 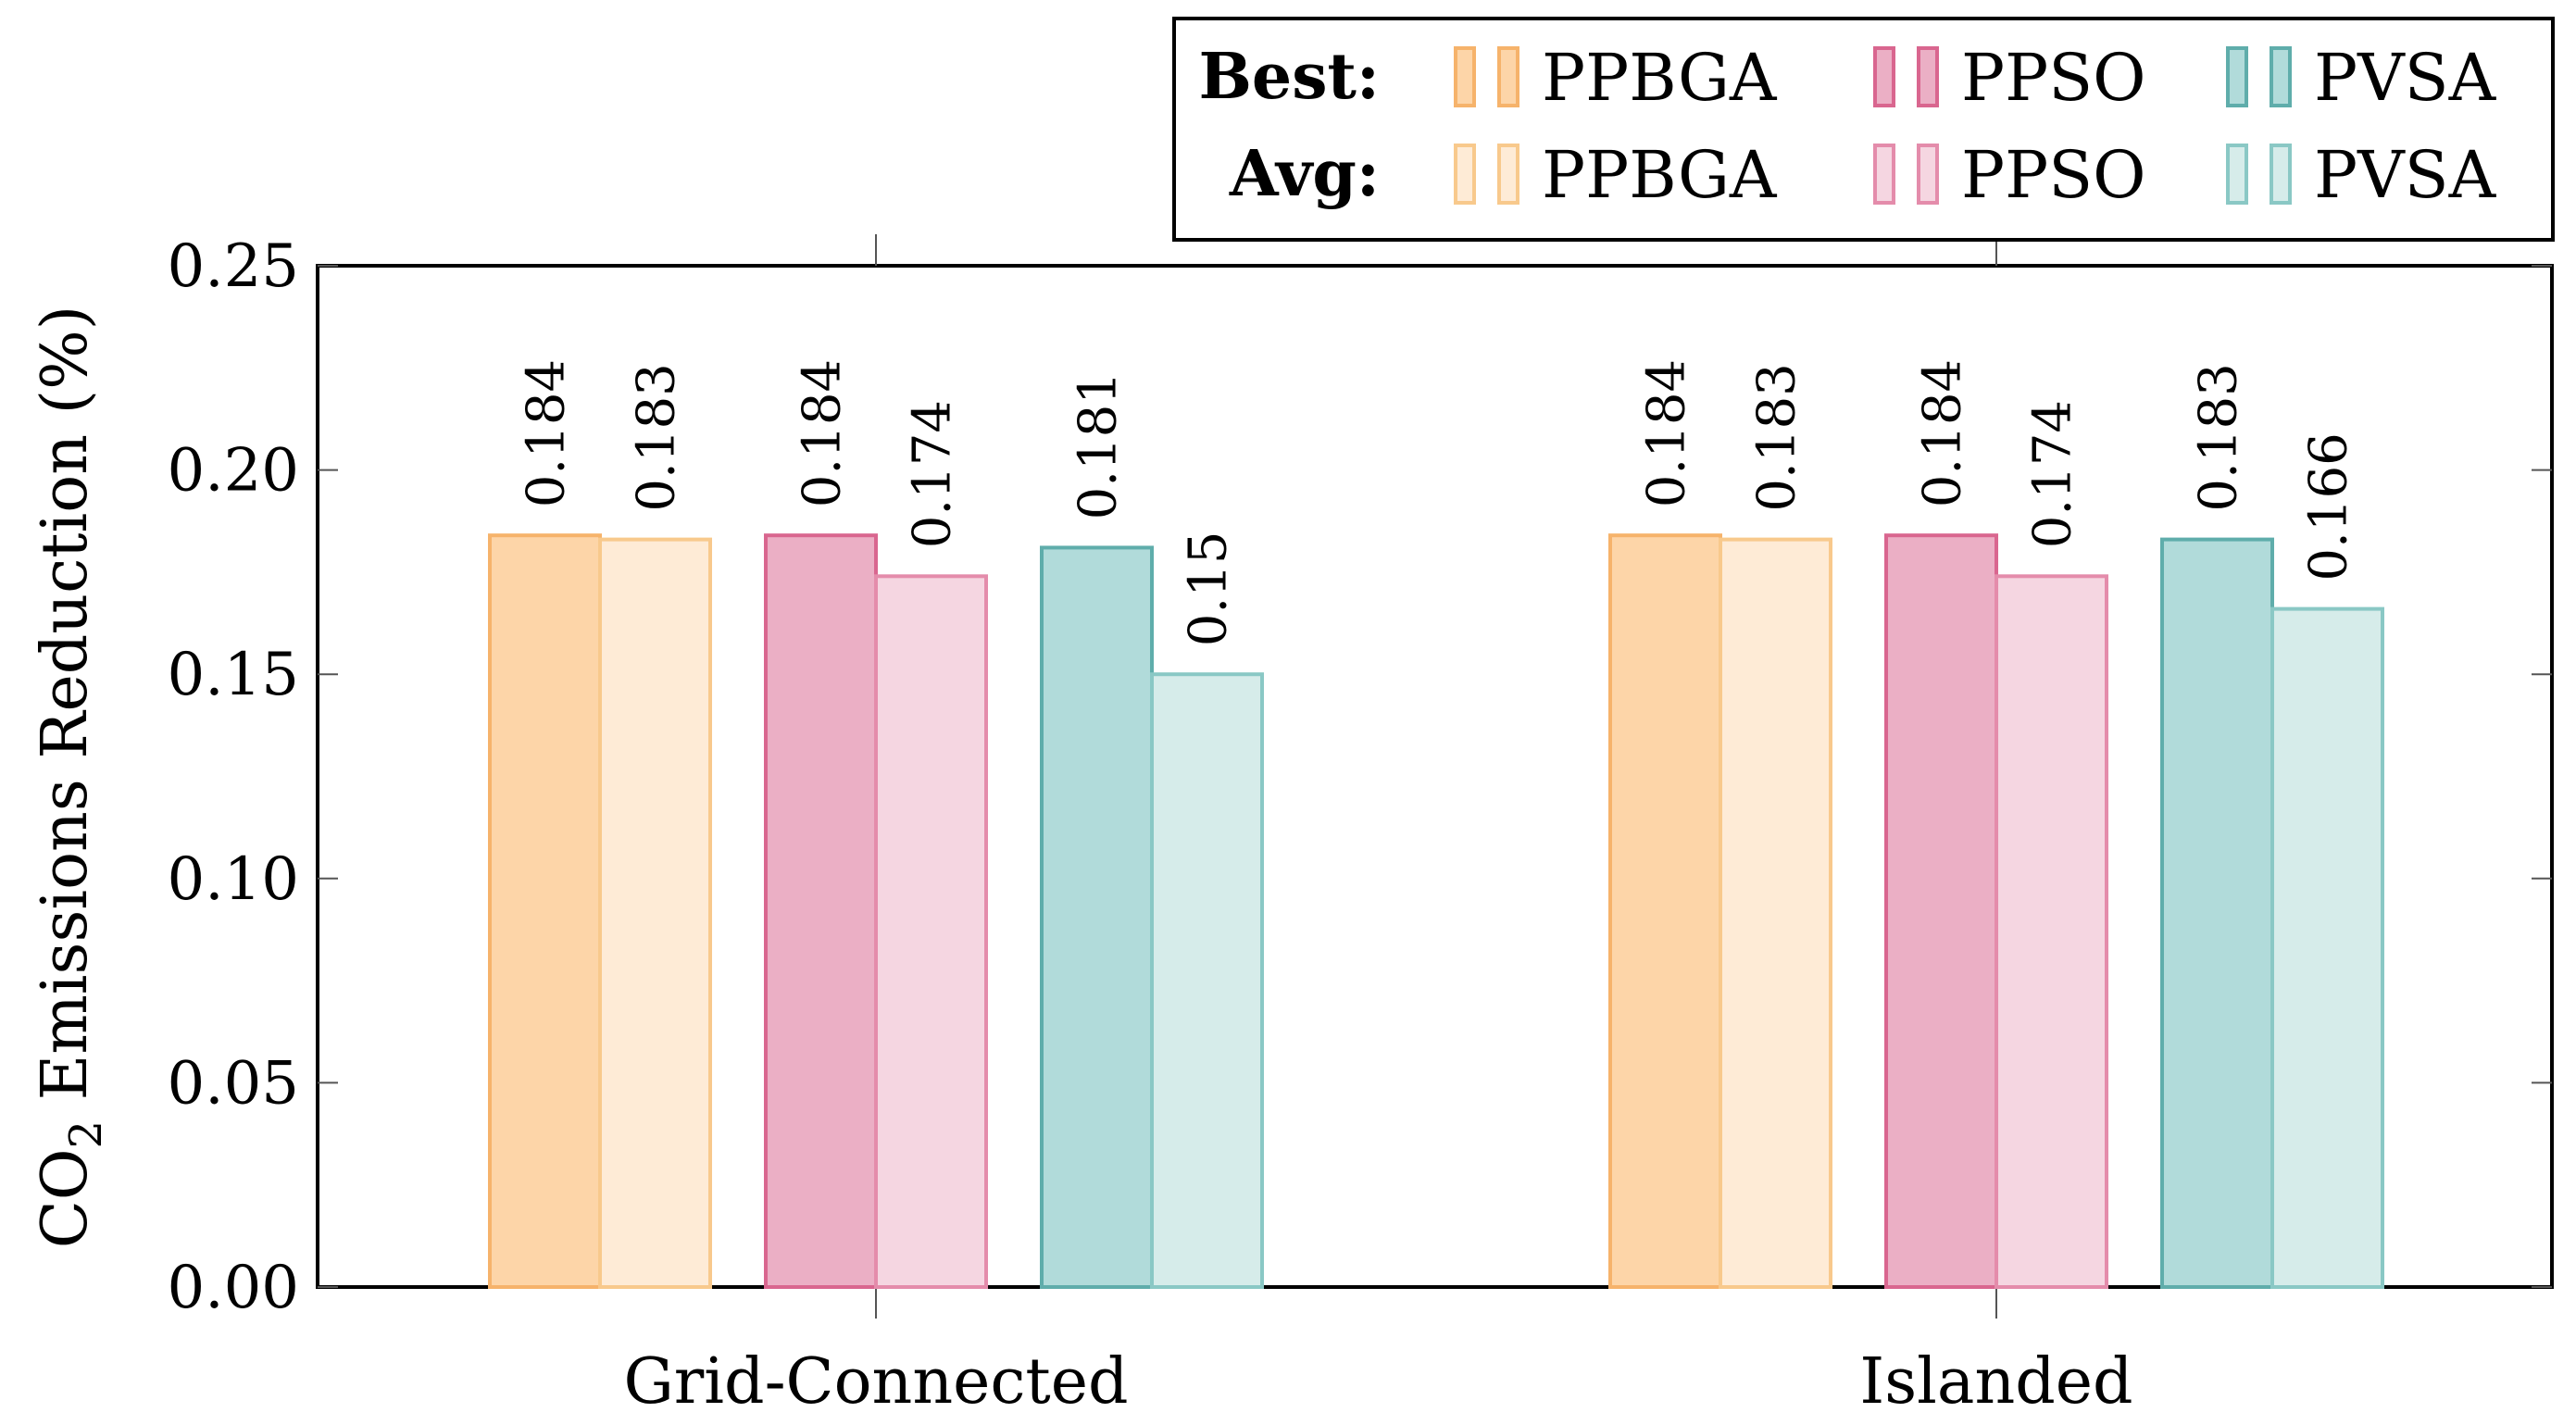 I want to click on y-tick-label: 0.10, so click(x=234, y=879).